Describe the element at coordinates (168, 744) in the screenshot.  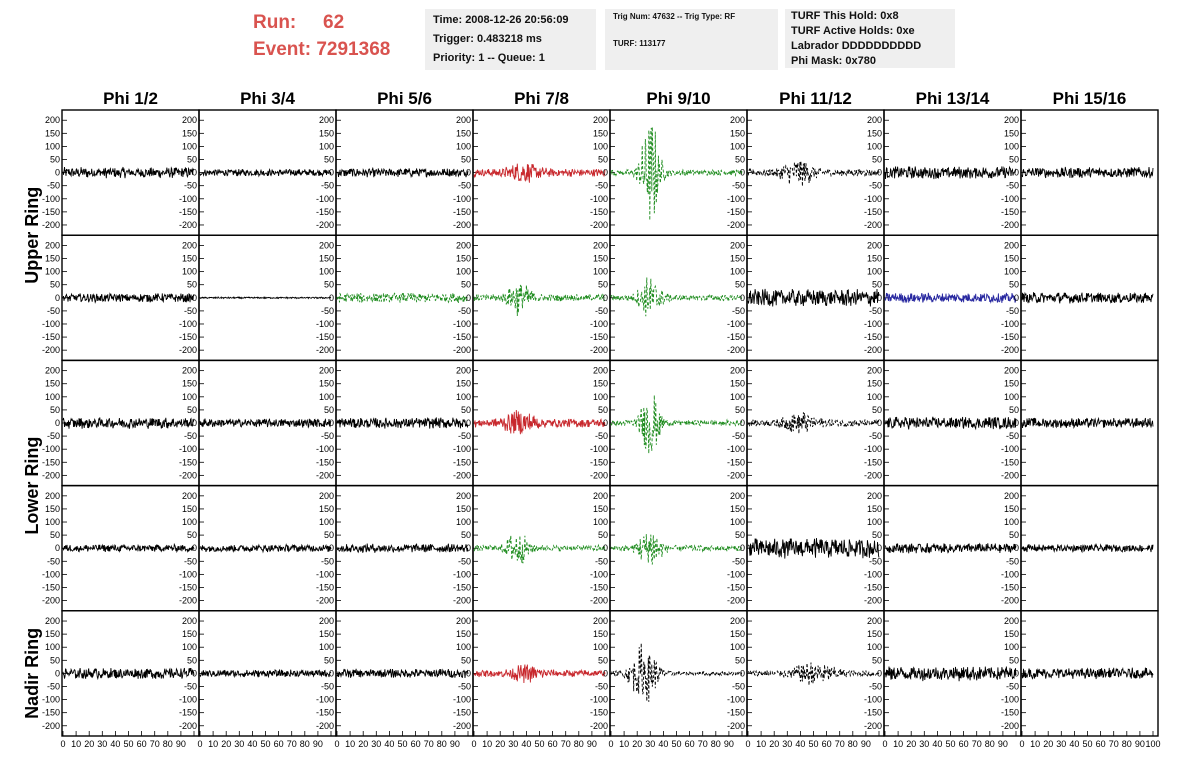
I see `x-tick-label: 80` at that location.